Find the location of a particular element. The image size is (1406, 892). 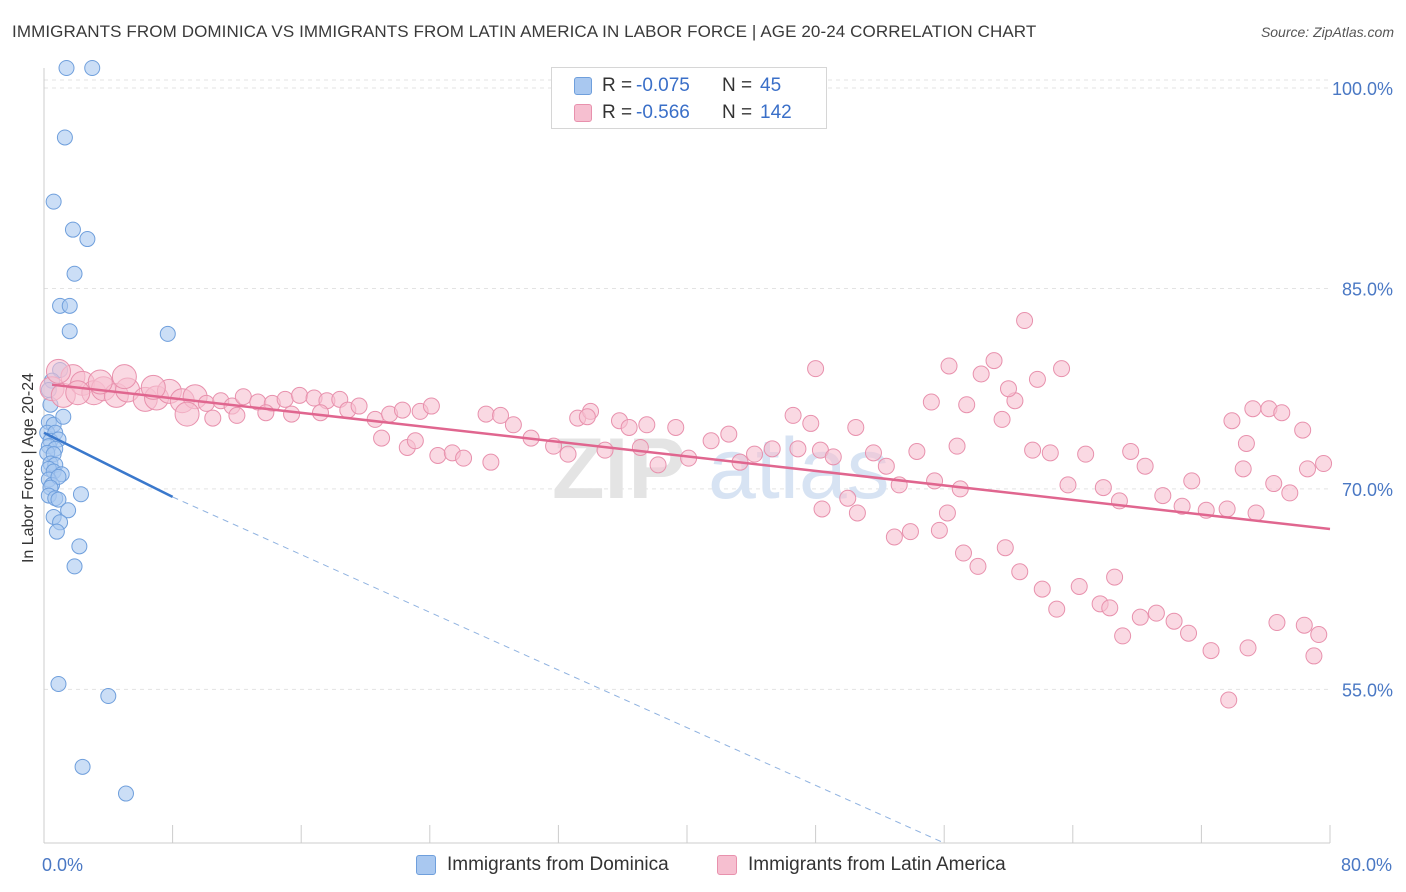

legend-n-value: 142 is located at coordinates (776, 112).